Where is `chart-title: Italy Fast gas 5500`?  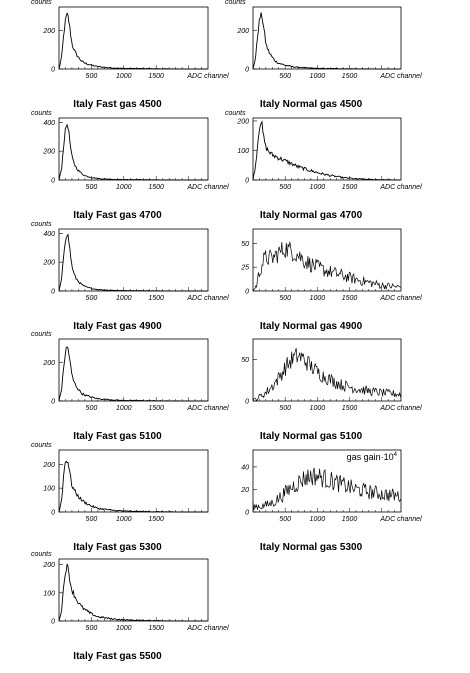
chart-title: Italy Fast gas 5500 is located at coordinates (117, 656).